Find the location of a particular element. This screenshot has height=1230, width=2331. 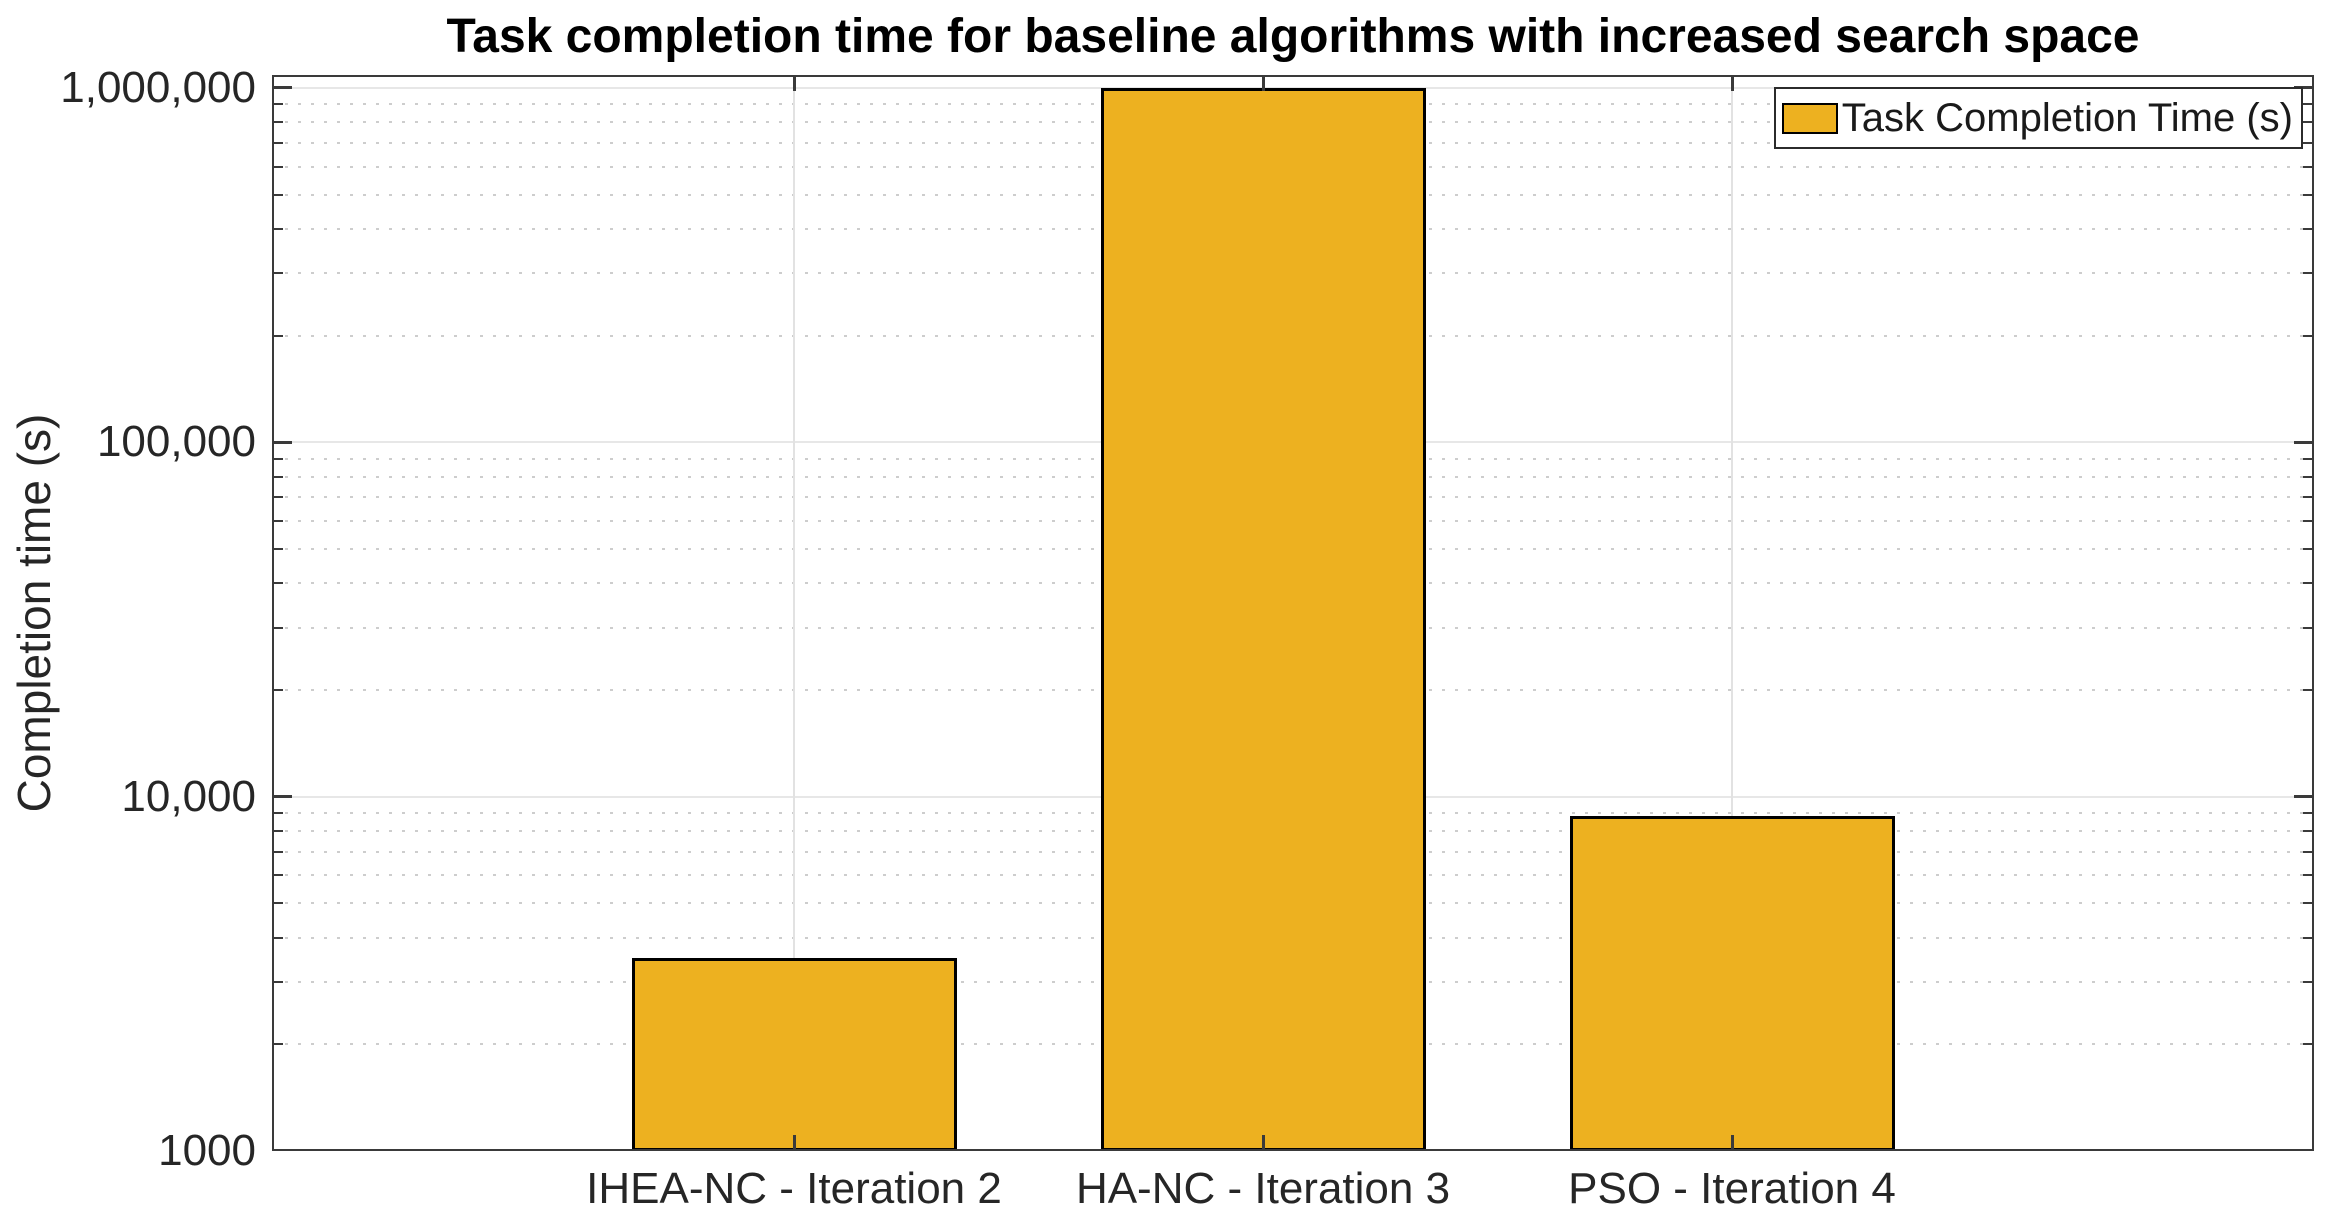

y-tick-label: 1,000,000 is located at coordinates (158, 87).